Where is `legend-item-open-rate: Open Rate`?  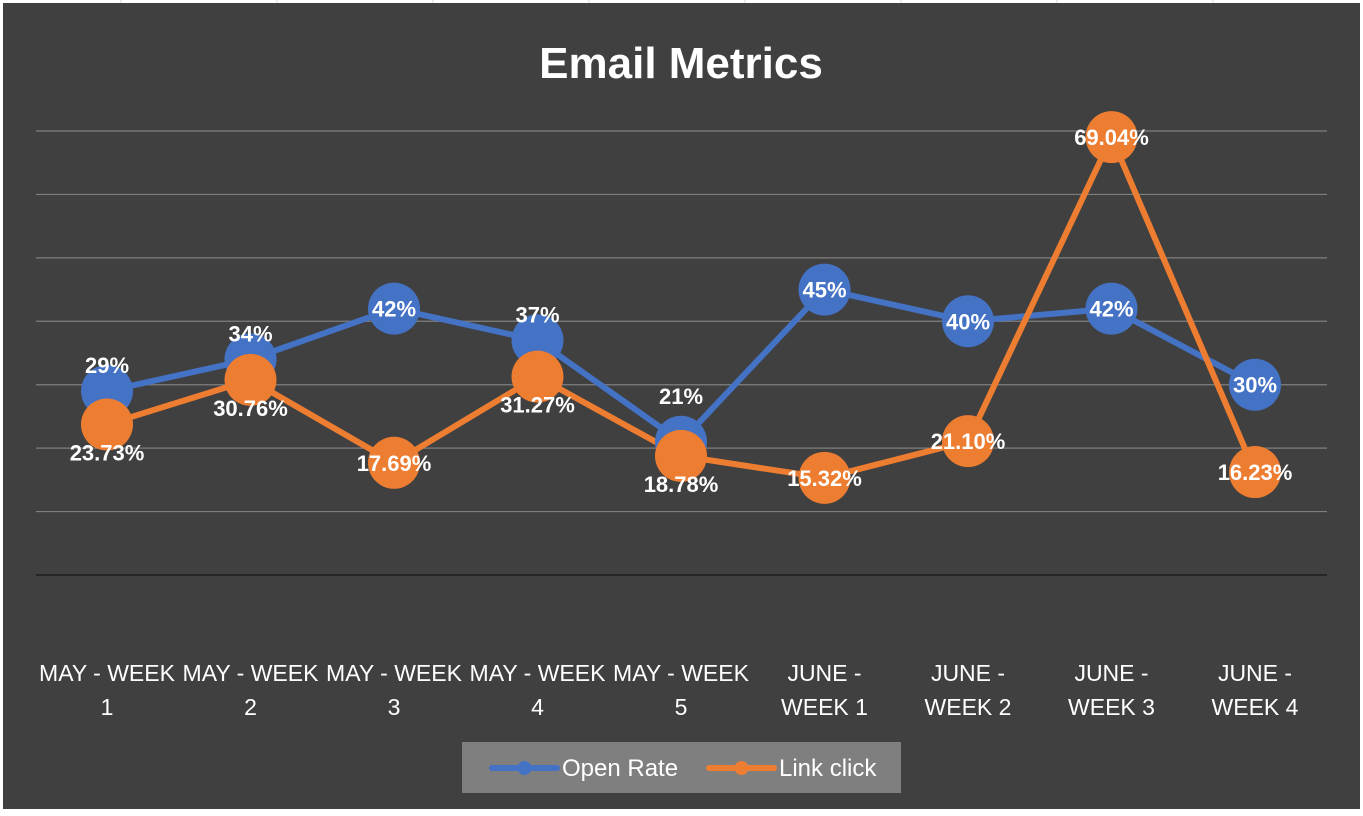 legend-item-open-rate: Open Rate is located at coordinates (583, 768).